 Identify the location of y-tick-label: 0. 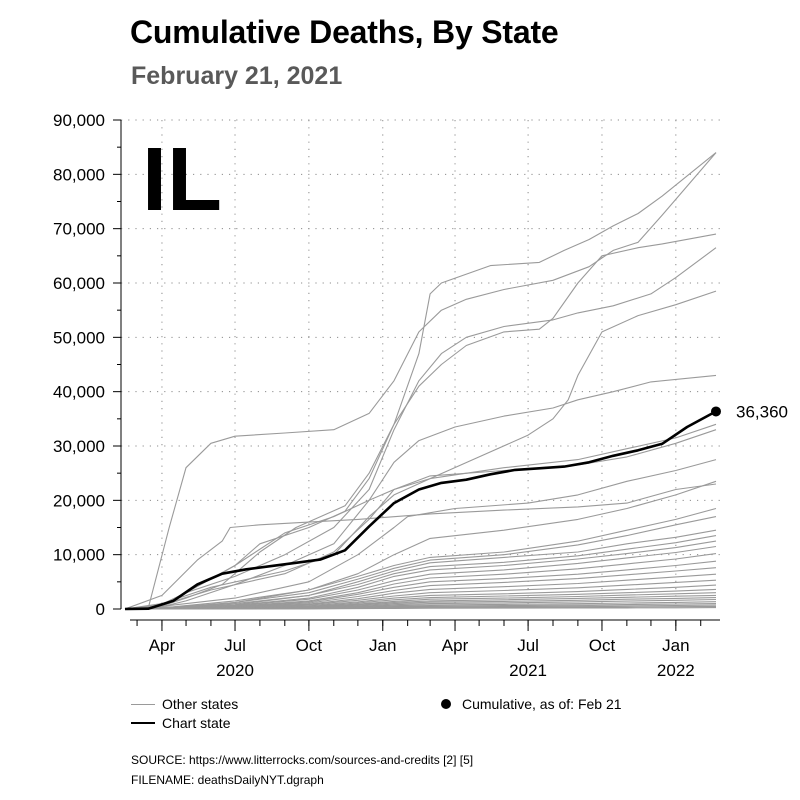
(100, 609).